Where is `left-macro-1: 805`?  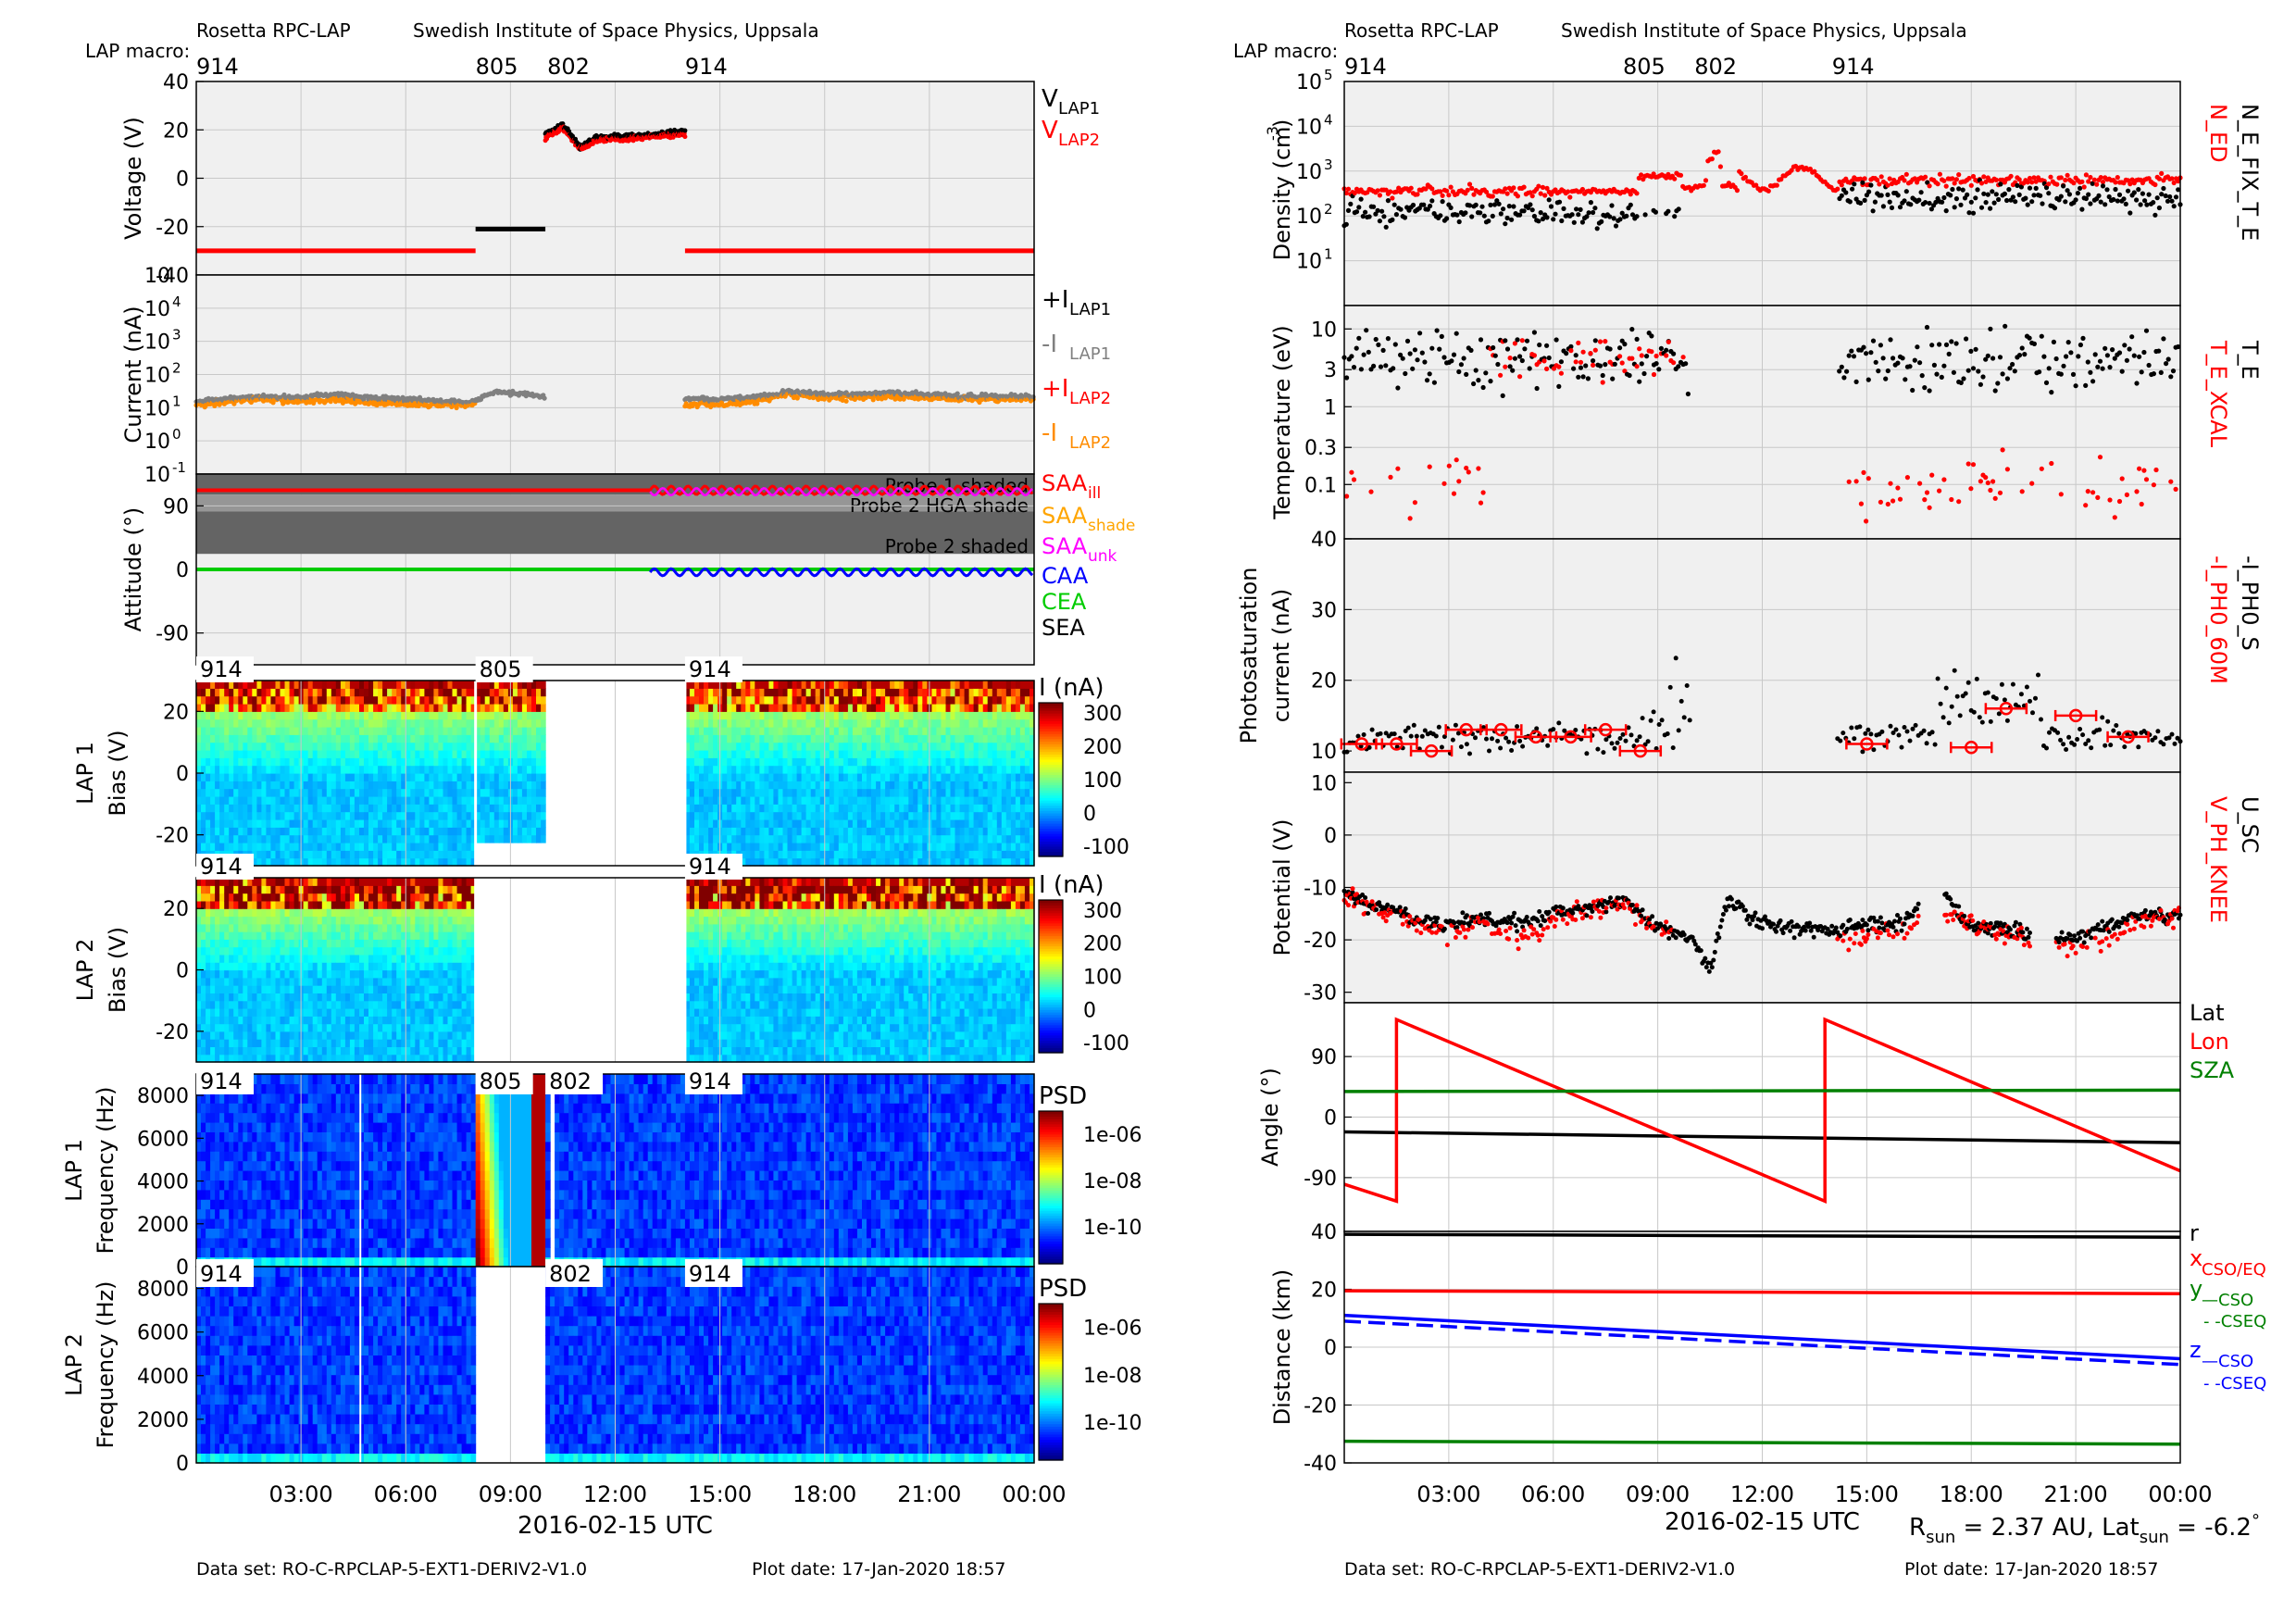
left-macro-1: 805 is located at coordinates (497, 67).